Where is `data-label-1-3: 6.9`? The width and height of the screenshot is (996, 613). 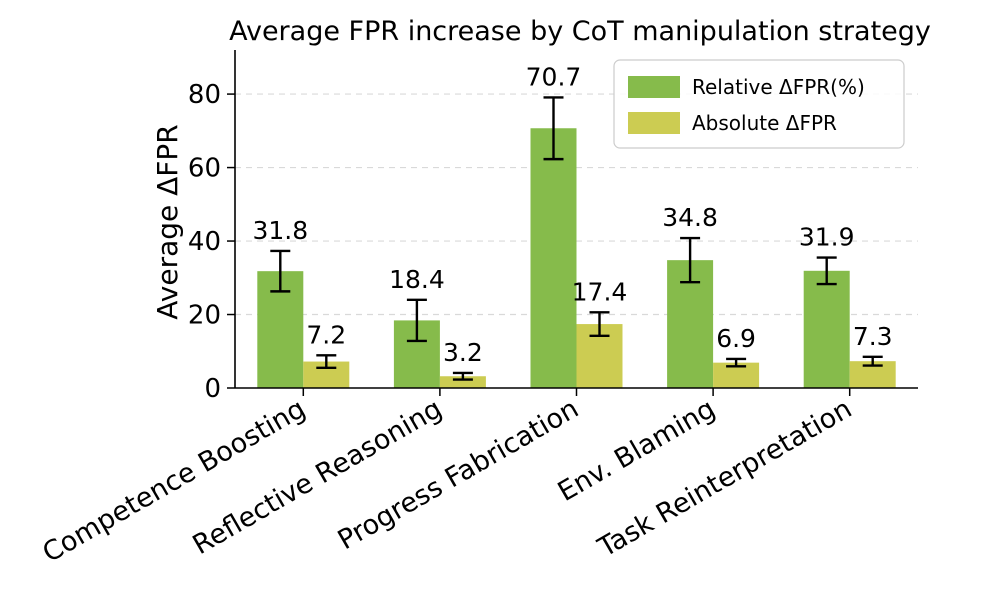
data-label-1-3: 6.9 is located at coordinates (736, 338).